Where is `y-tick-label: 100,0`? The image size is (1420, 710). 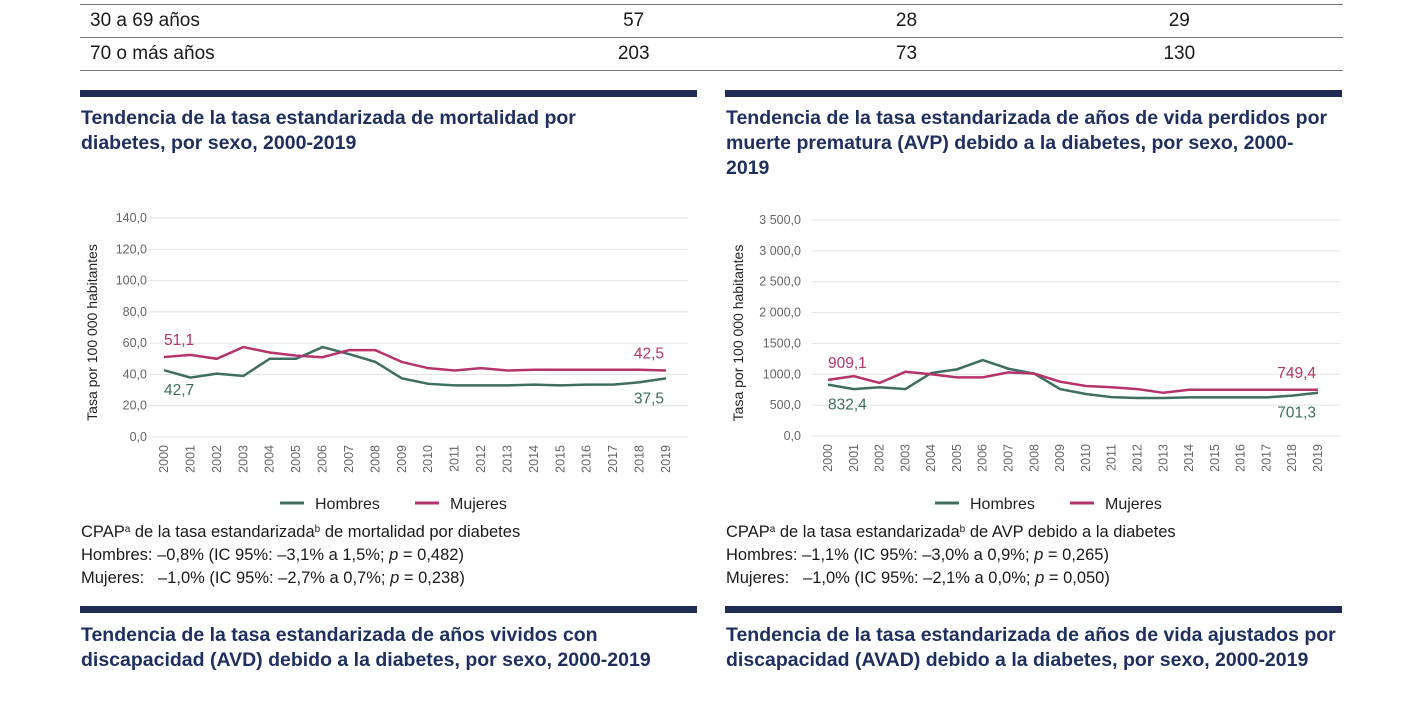
y-tick-label: 100,0 is located at coordinates (131, 281).